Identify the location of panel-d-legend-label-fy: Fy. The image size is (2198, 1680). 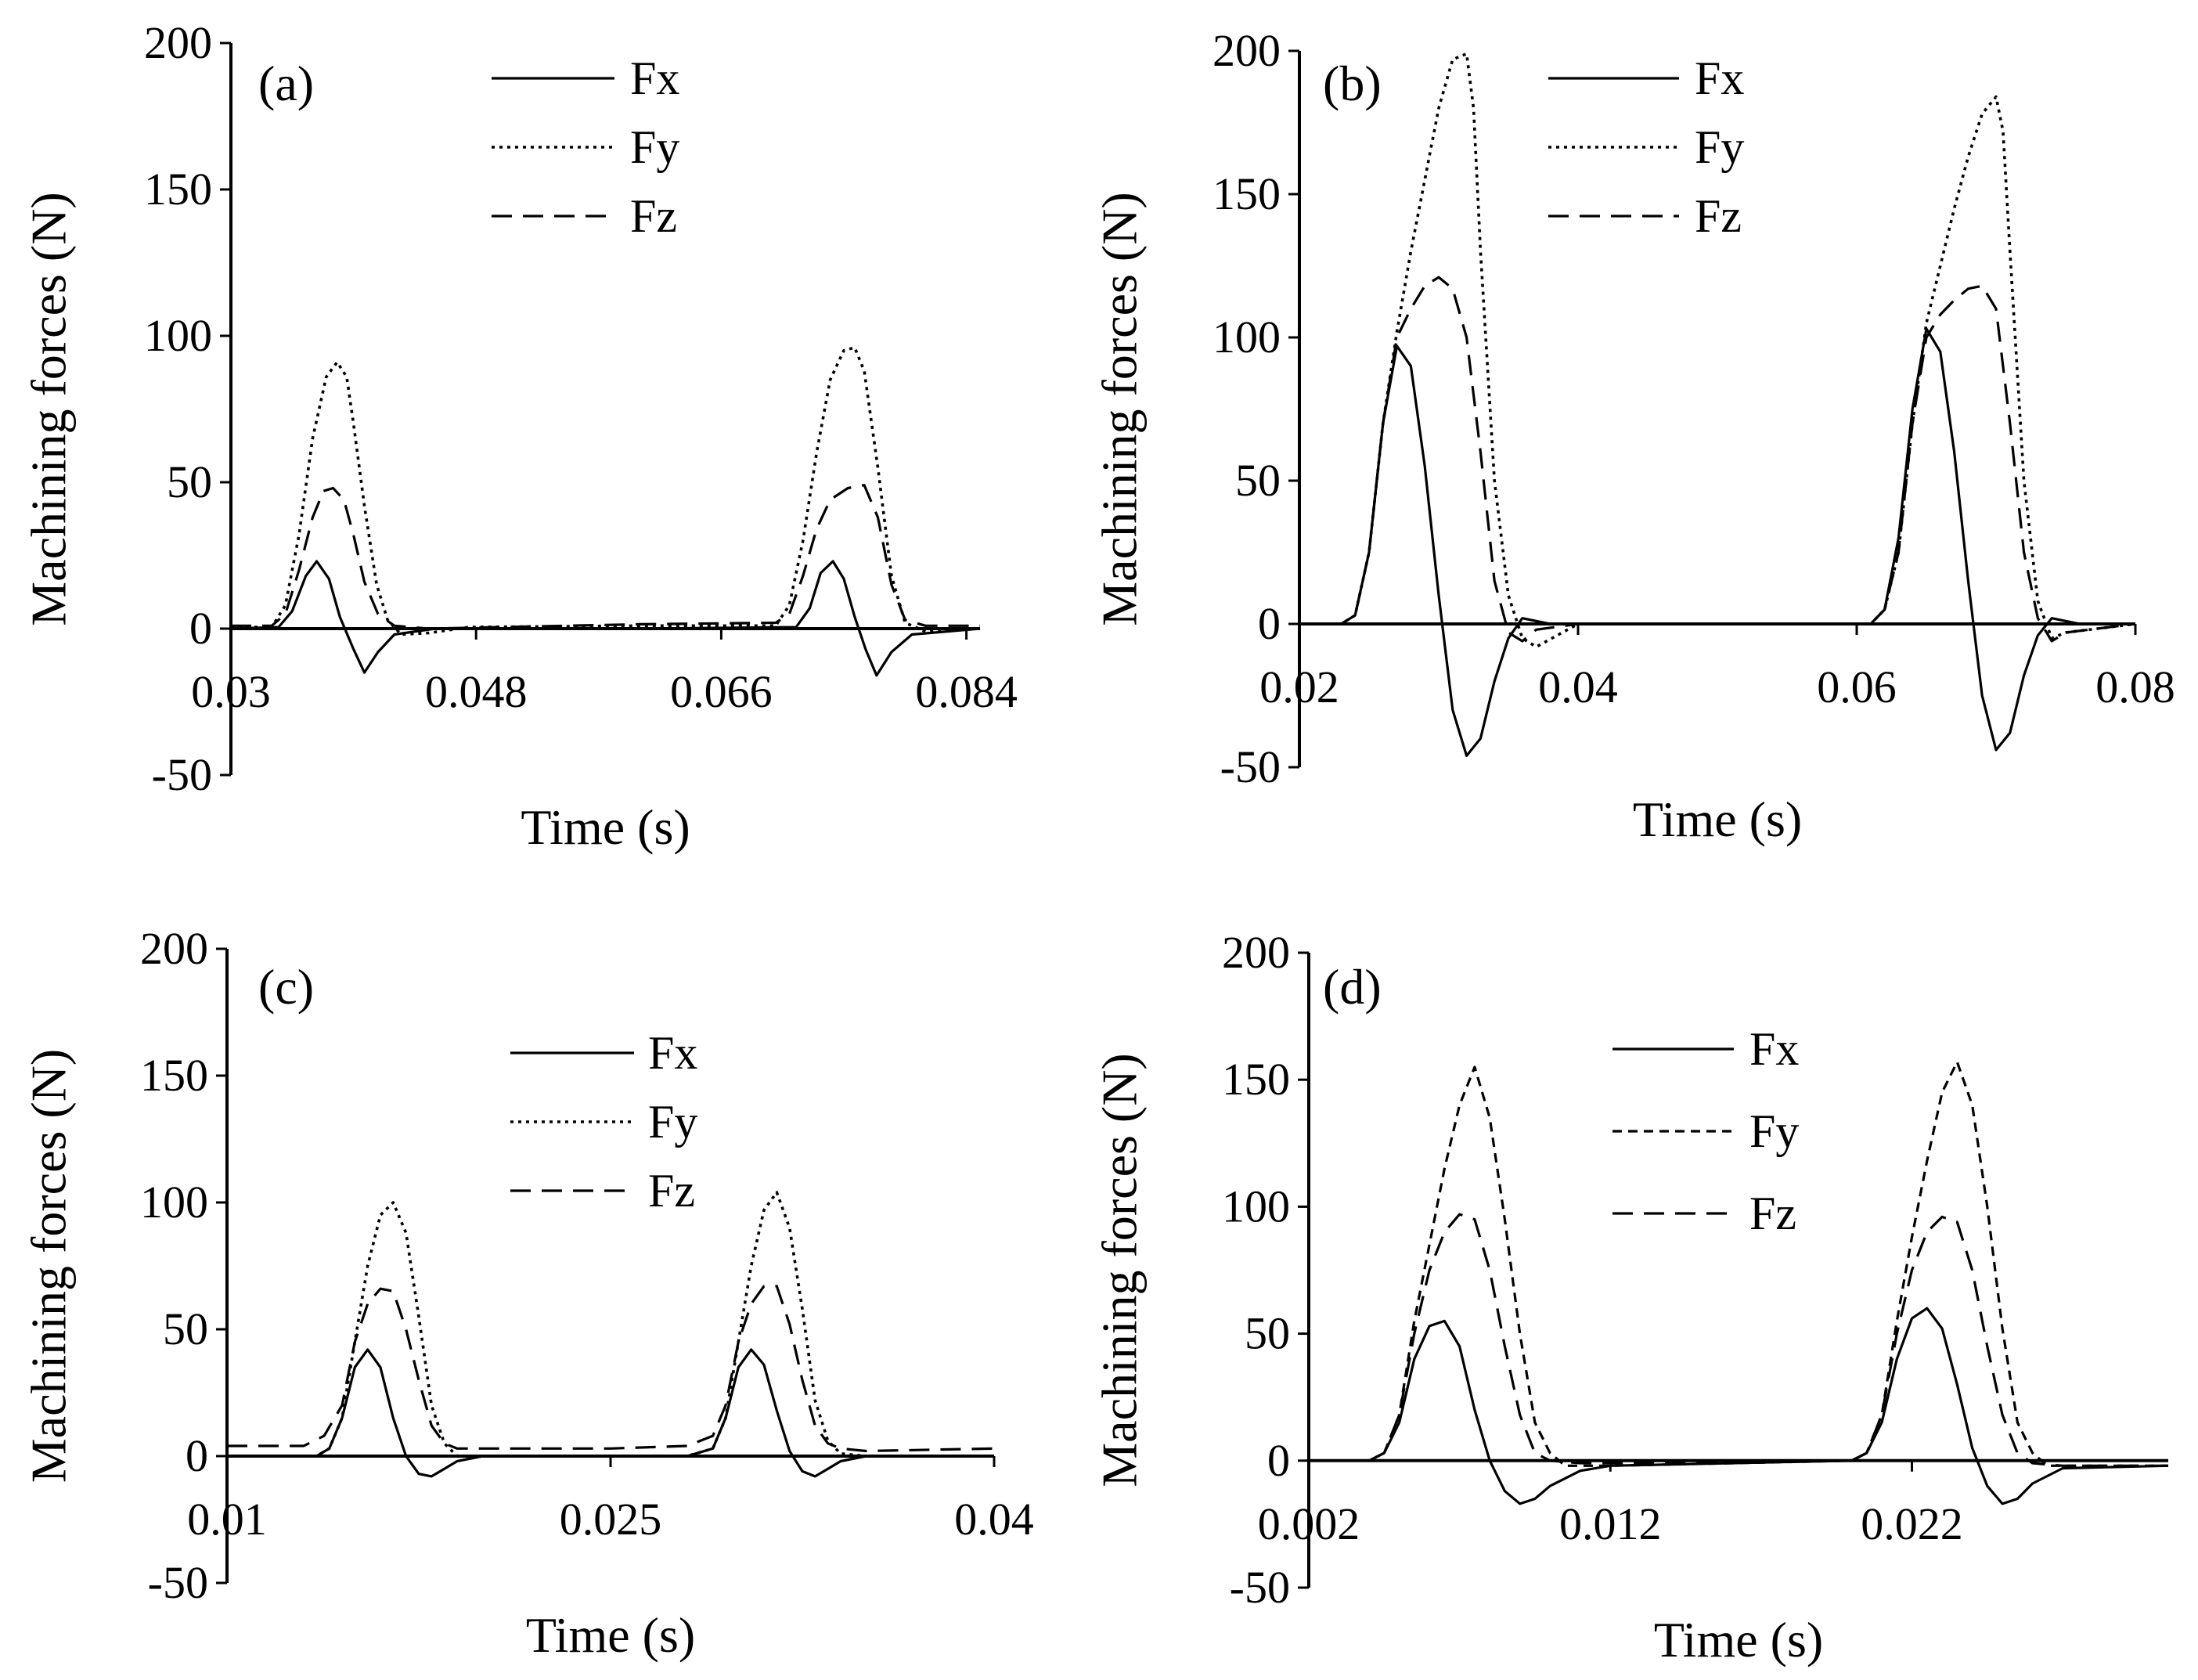
(1774, 1131).